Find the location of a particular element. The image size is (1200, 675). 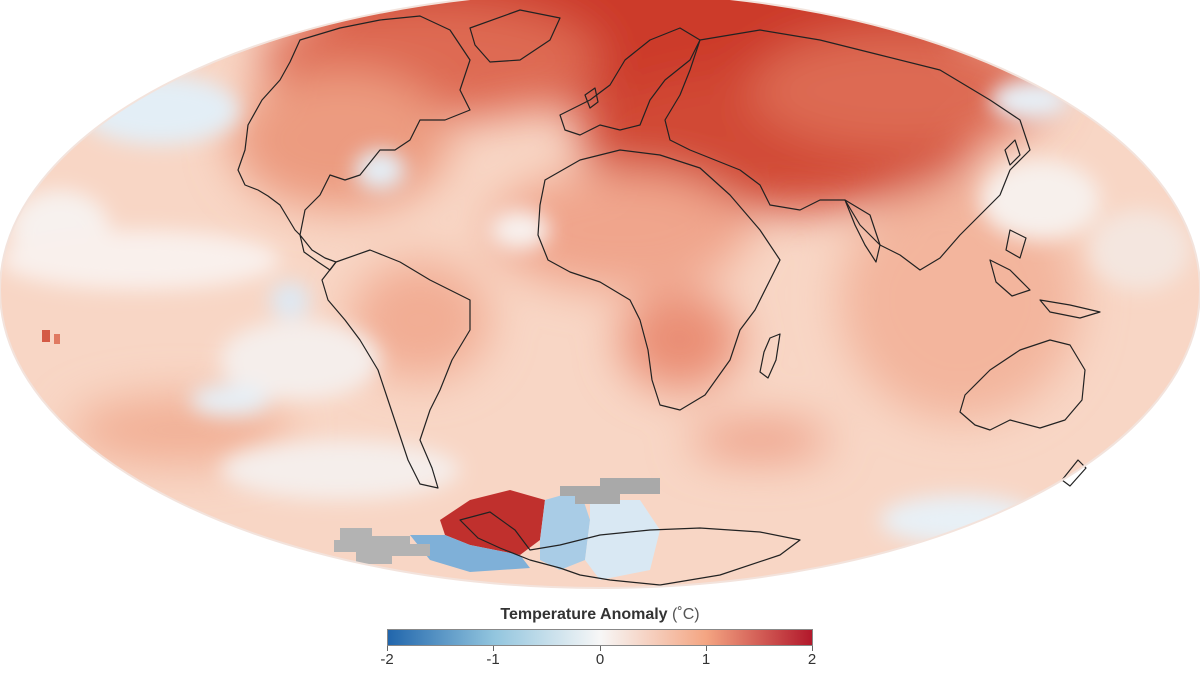

color-legend: Temperature Anomaly (˚C) -2 -1 0 1 2 is located at coordinates (600, 638).